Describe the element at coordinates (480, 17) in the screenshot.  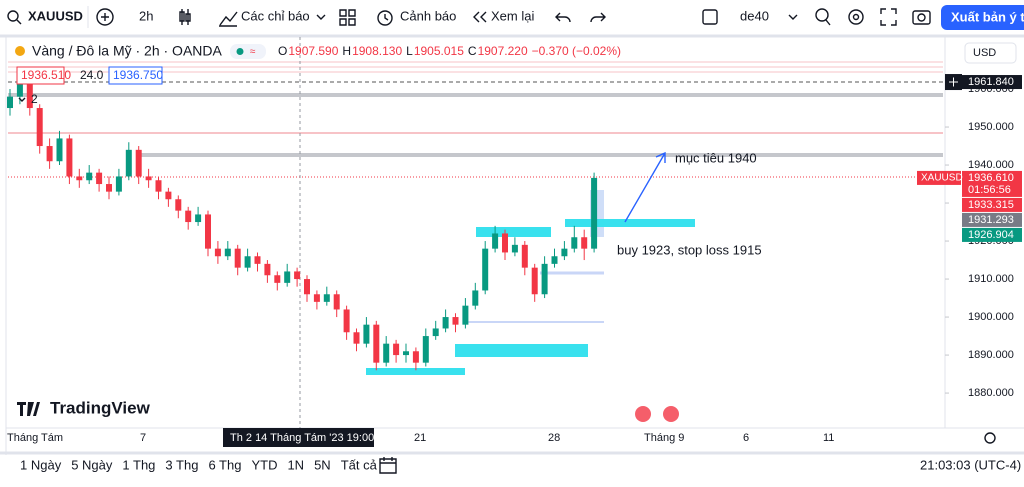
I see `replay-icon` at that location.